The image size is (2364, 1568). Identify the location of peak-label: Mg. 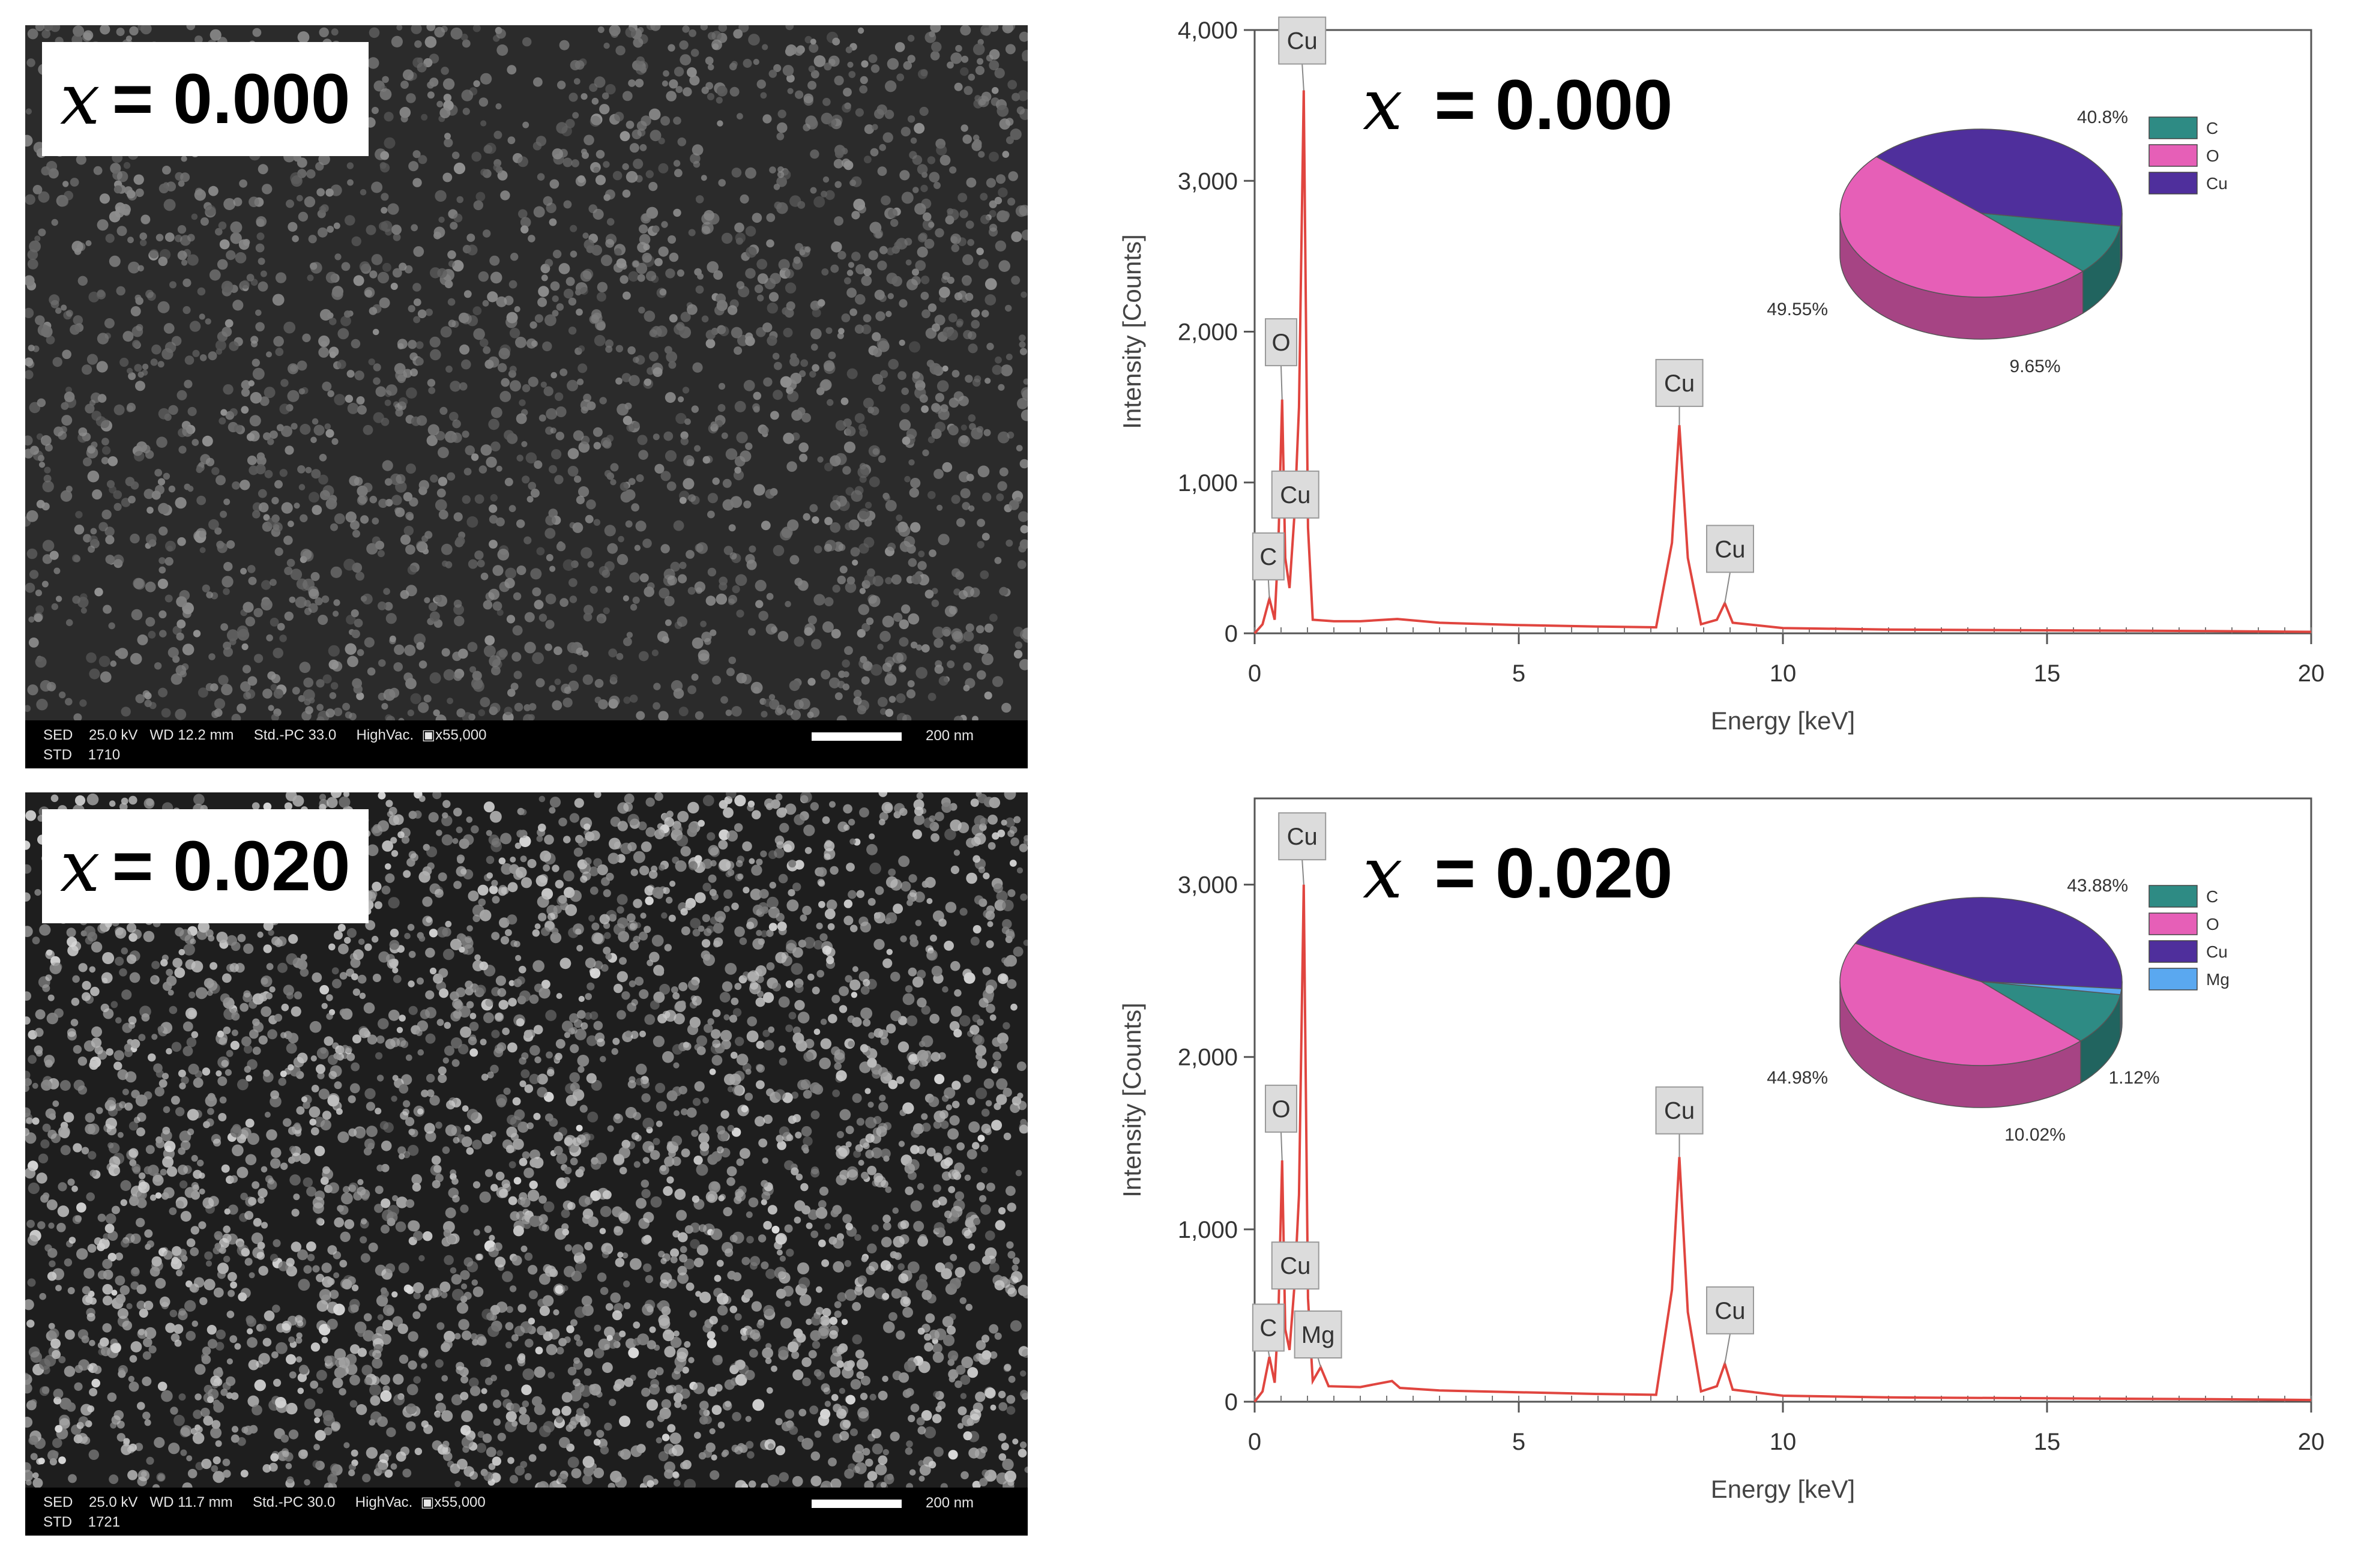
(1318, 1335).